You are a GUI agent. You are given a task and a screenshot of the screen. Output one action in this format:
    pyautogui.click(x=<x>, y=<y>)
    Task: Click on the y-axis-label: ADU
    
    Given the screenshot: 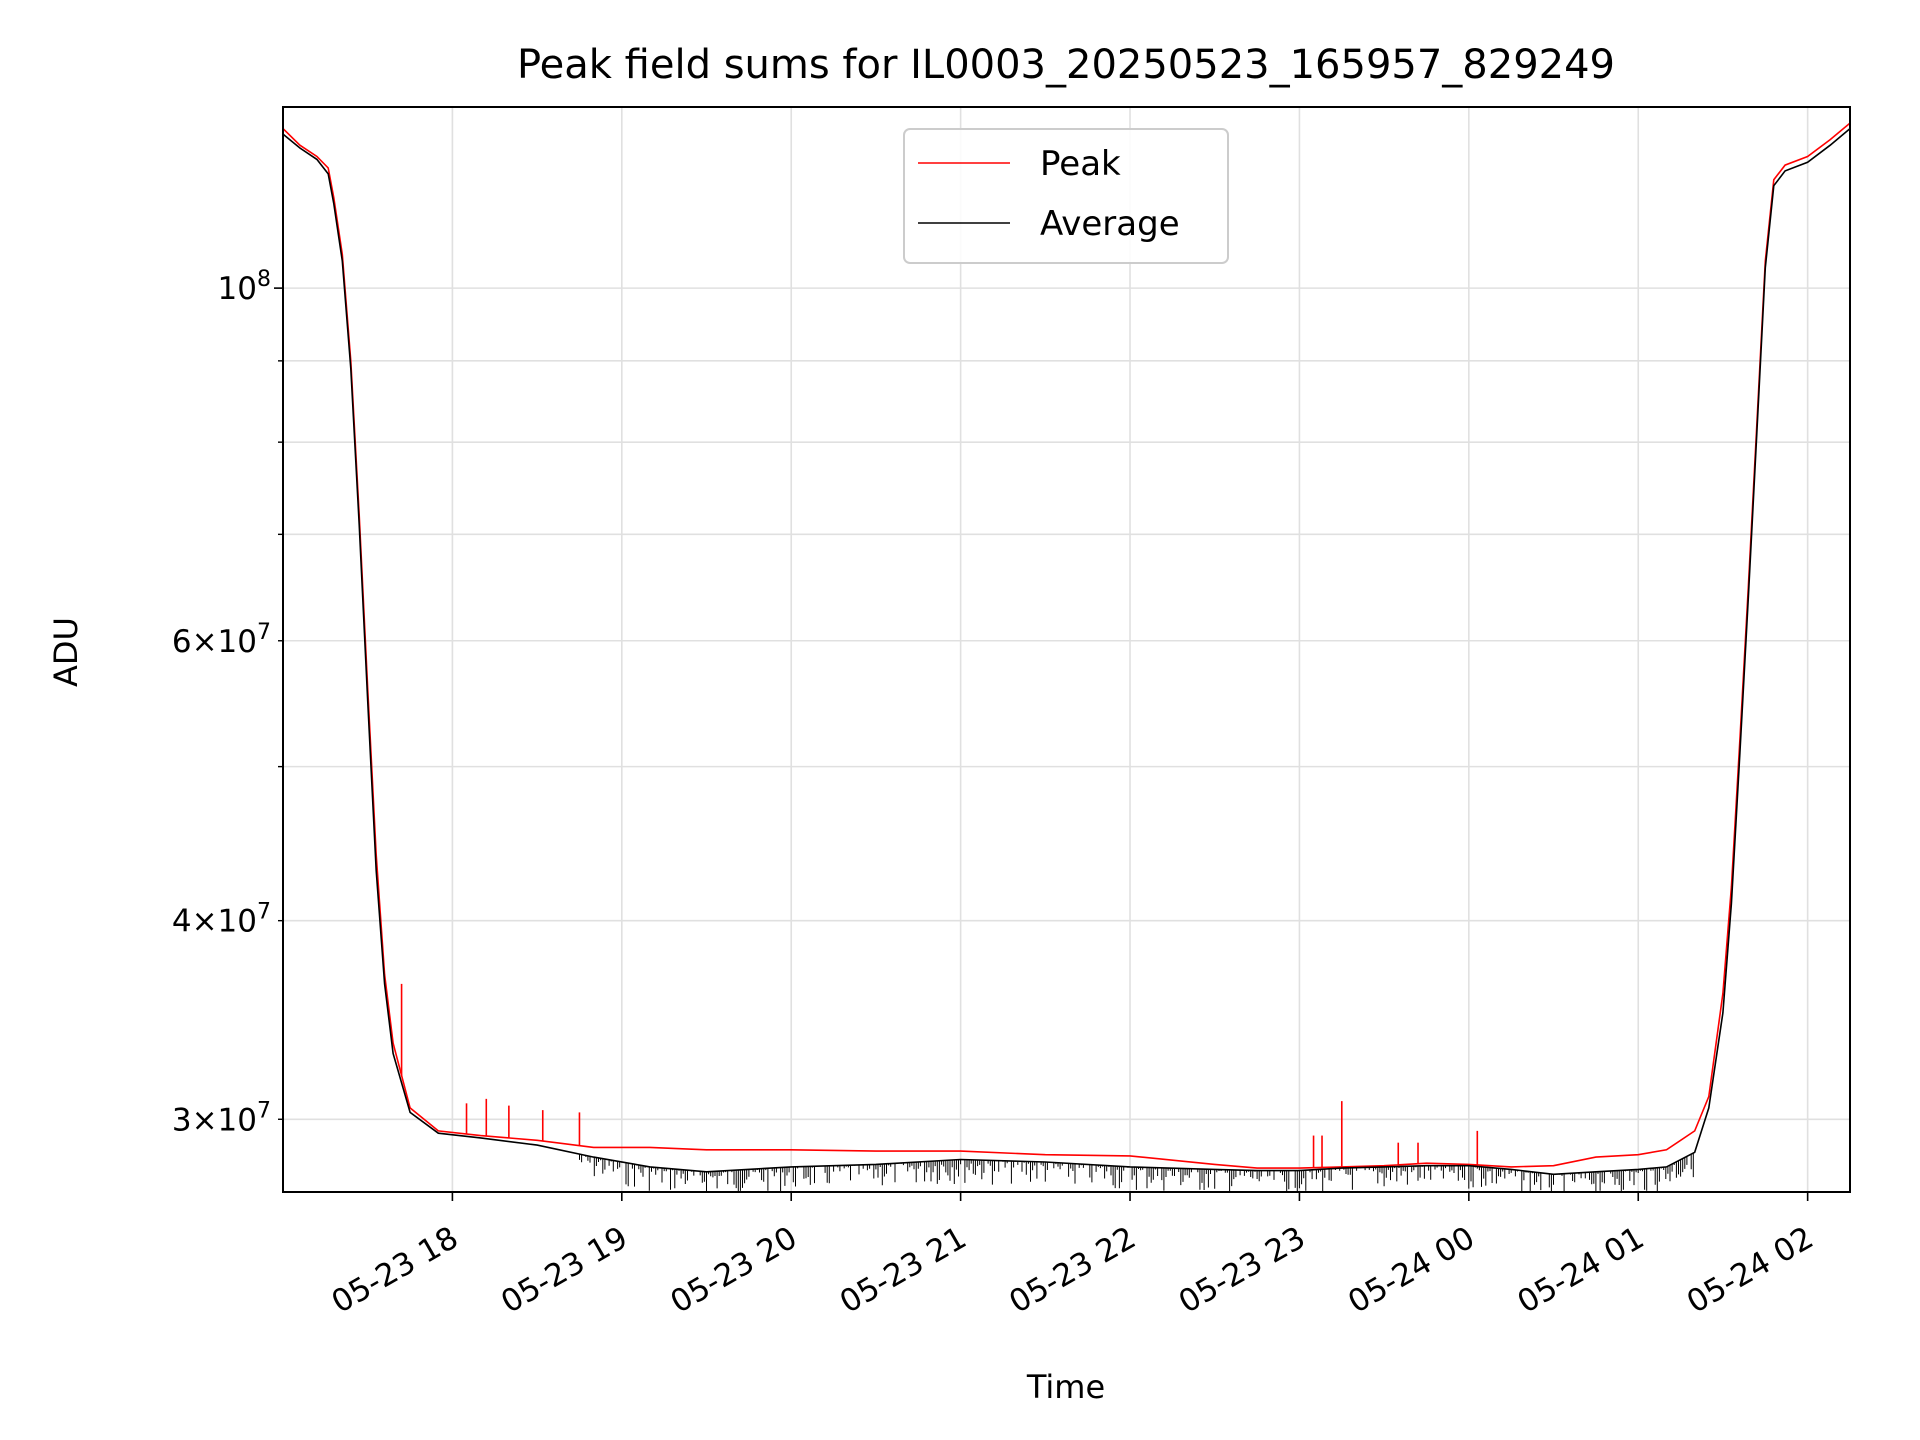 What is the action you would take?
    pyautogui.click(x=66, y=652)
    